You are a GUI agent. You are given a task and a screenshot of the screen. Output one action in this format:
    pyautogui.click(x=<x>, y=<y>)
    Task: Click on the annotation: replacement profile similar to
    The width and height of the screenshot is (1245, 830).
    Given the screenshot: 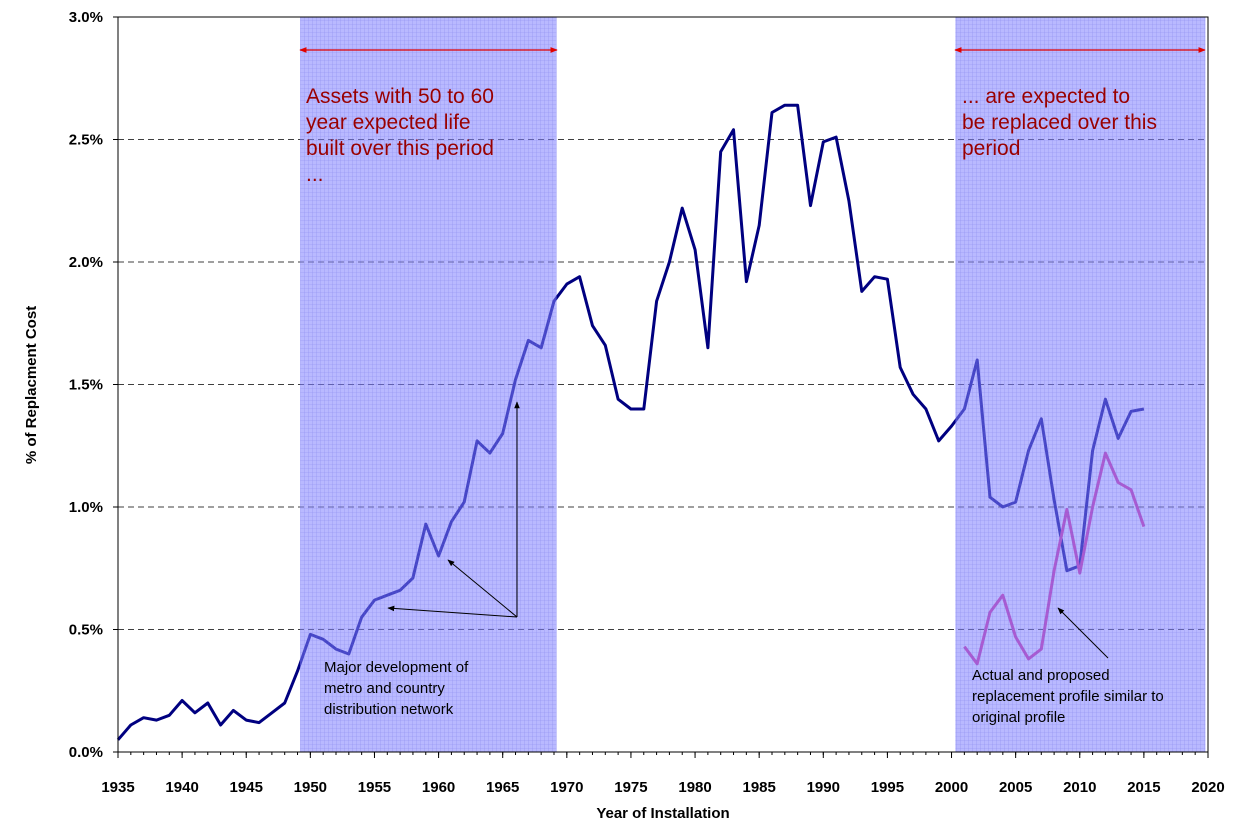 What is the action you would take?
    pyautogui.click(x=1068, y=696)
    